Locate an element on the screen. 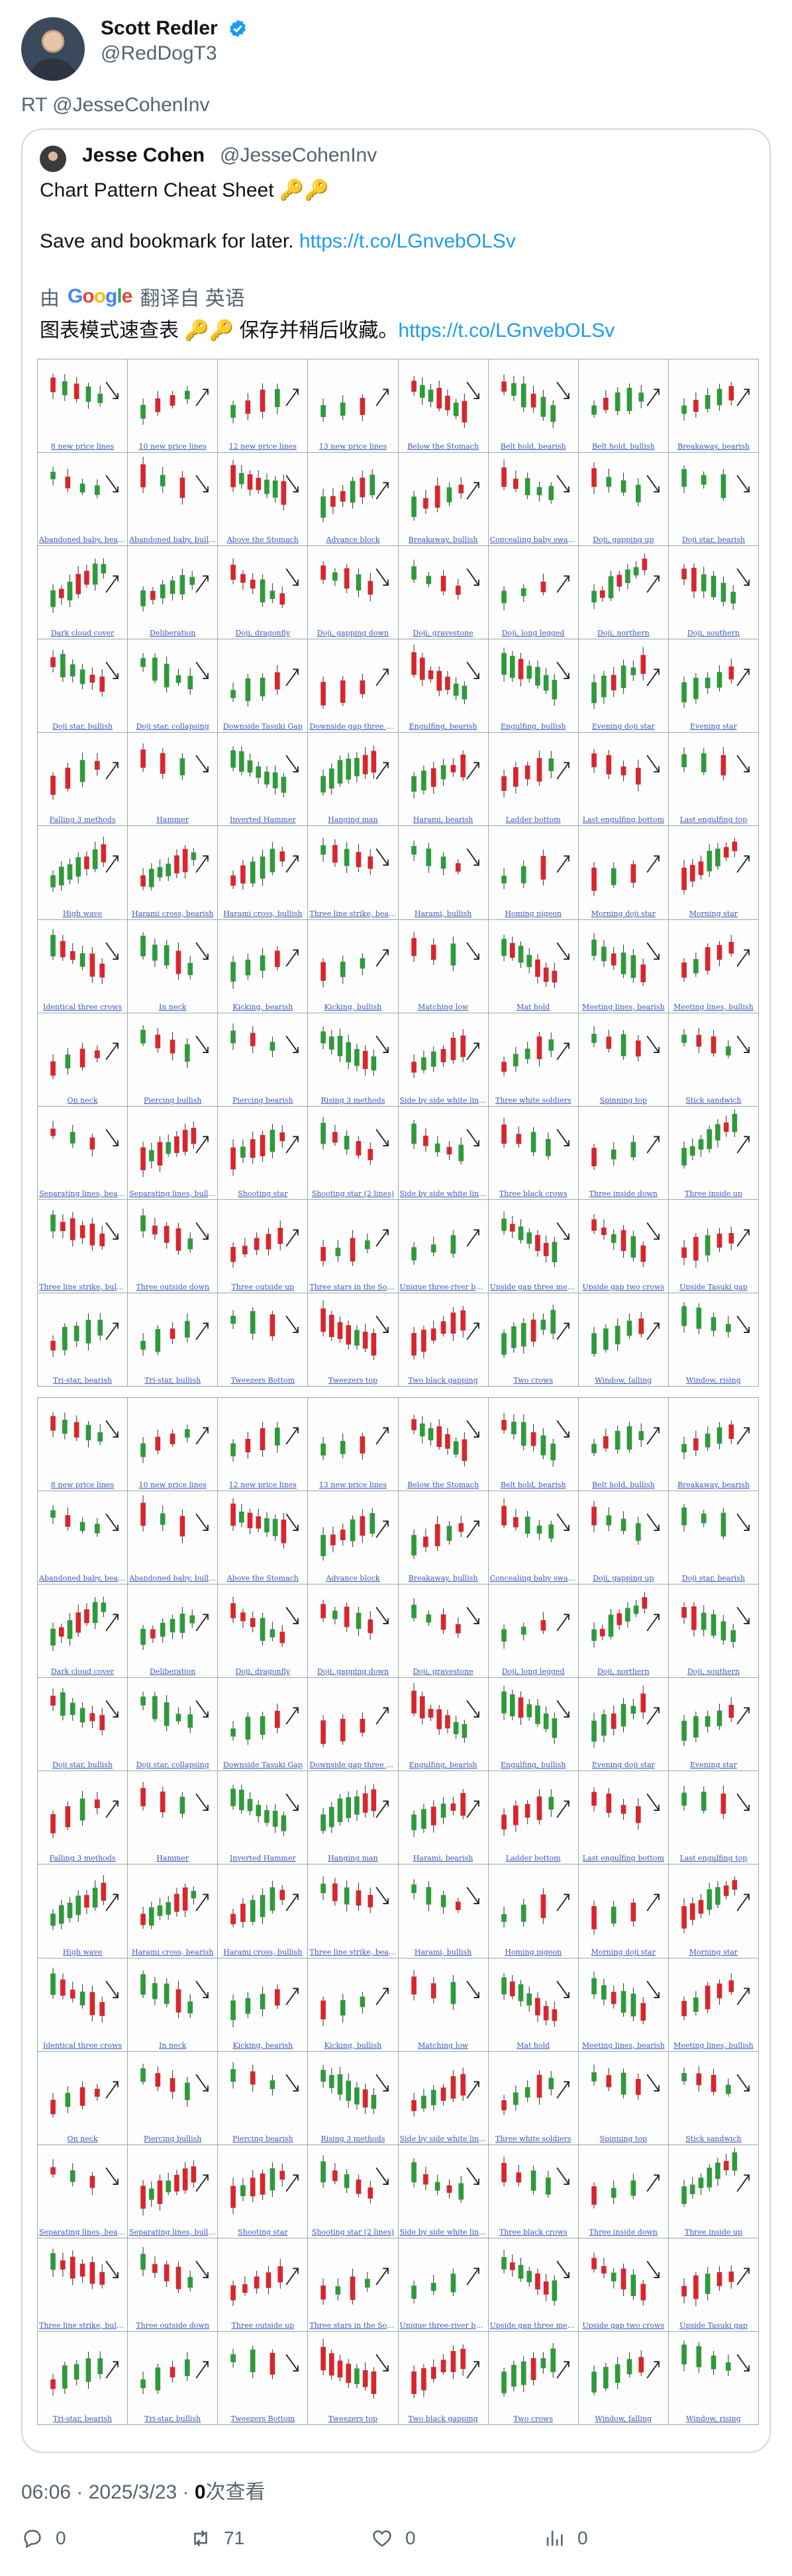 The height and width of the screenshot is (2576, 792). pattern-cell: Three stars in the South is located at coordinates (353, 1246).